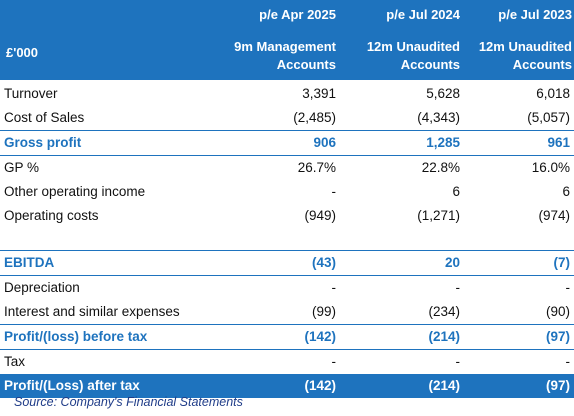 Image resolution: width=574 pixels, height=416 pixels. Describe the element at coordinates (287, 94) in the screenshot. I see `row-turnover: Turnover 3,391 5,628 6,018` at that location.